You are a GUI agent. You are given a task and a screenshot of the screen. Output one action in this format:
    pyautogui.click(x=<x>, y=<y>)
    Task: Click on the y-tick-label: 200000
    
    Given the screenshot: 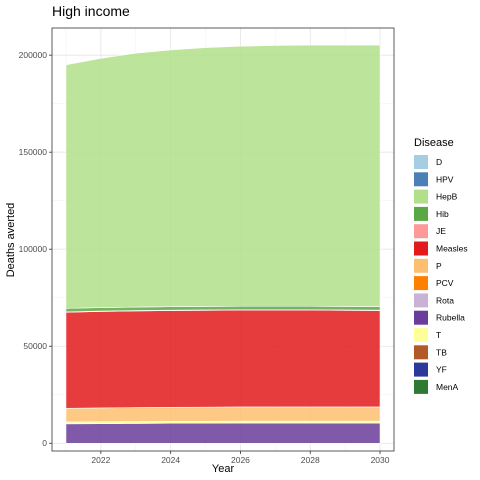 What is the action you would take?
    pyautogui.click(x=33, y=55)
    